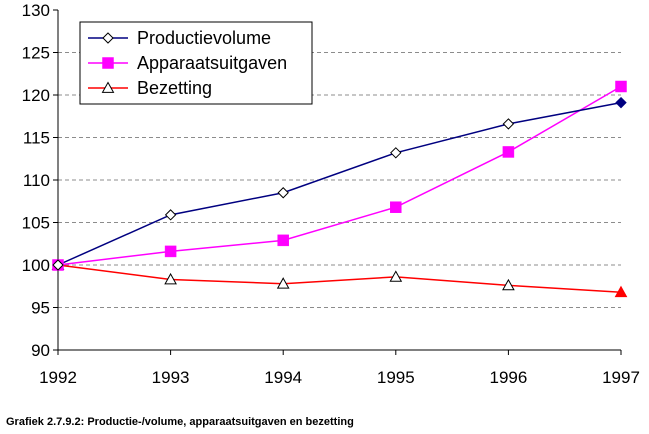  I want to click on x-tick-label: 1996, so click(508, 377).